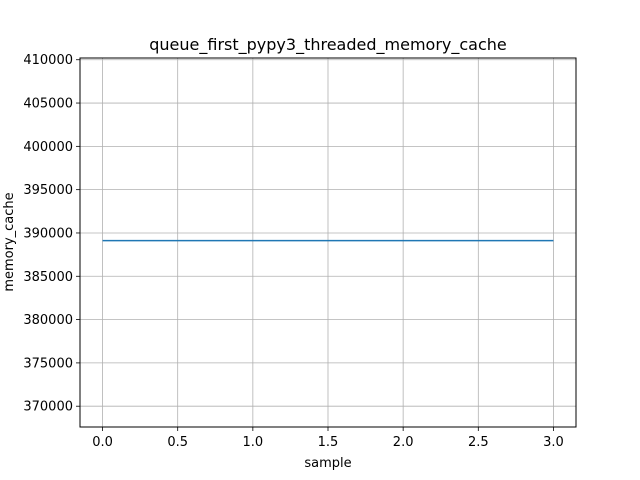 The width and height of the screenshot is (640, 480). What do you see at coordinates (253, 442) in the screenshot?
I see `x-tick-label: 1.0` at bounding box center [253, 442].